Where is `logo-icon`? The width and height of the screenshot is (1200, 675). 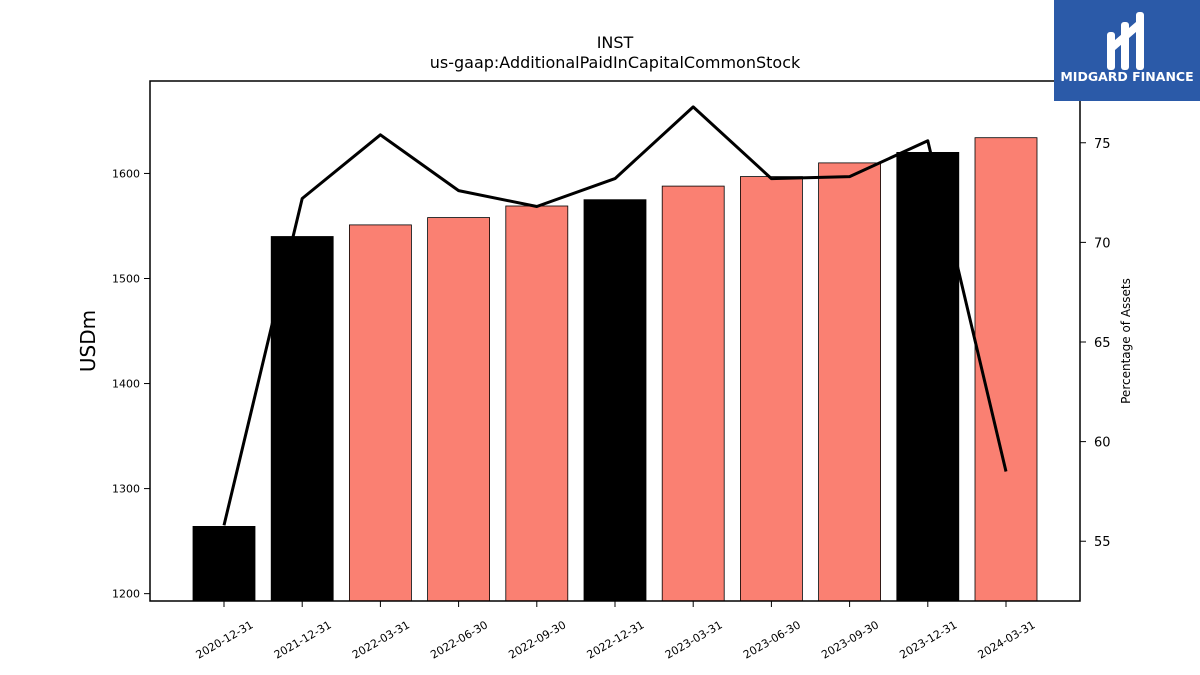 logo-icon is located at coordinates (1125, 41).